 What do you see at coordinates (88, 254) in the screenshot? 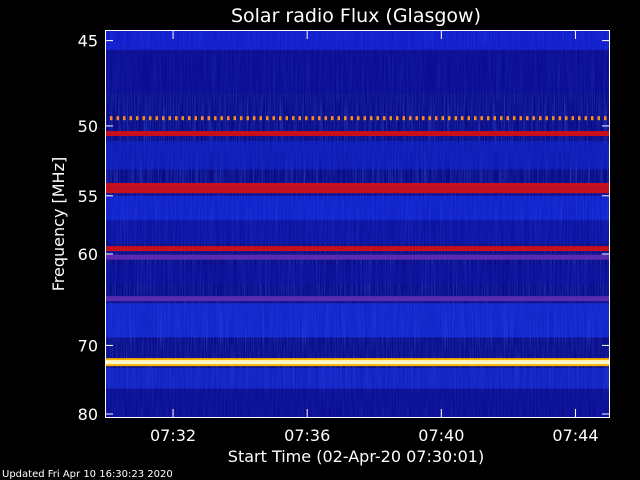
I see `y-tick-label: 60` at bounding box center [88, 254].